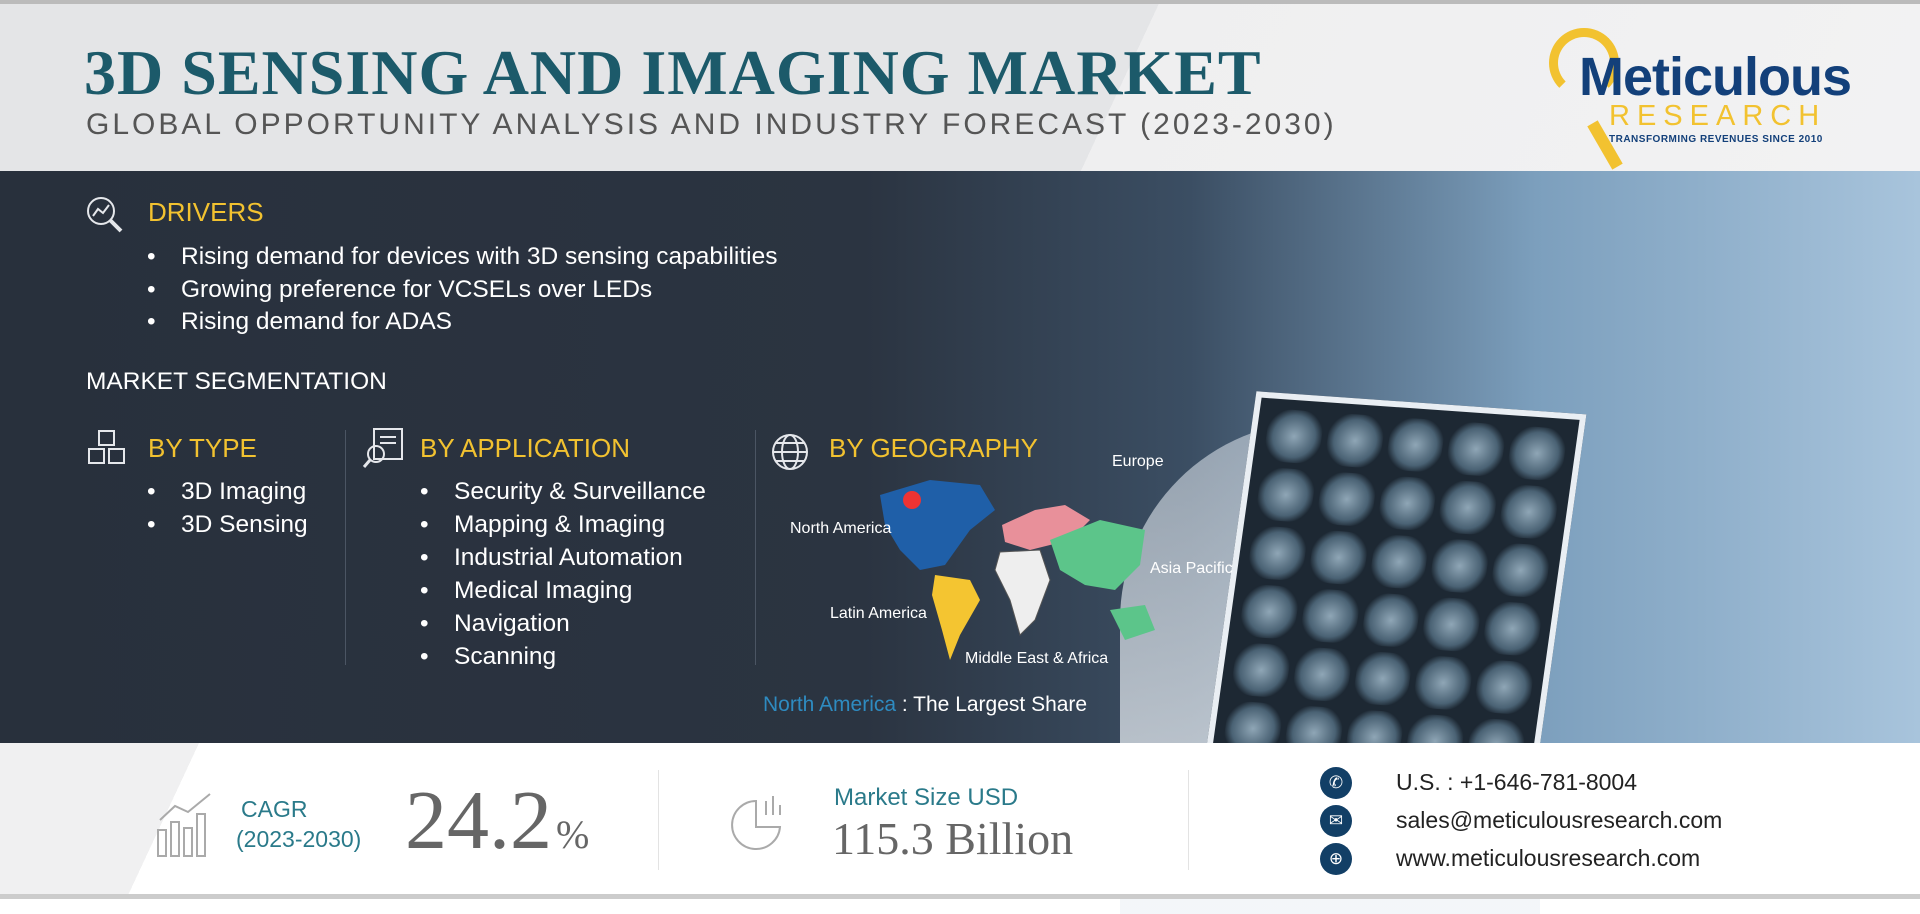 The width and height of the screenshot is (1920, 914). I want to click on xray-image, so click(1395, 591).